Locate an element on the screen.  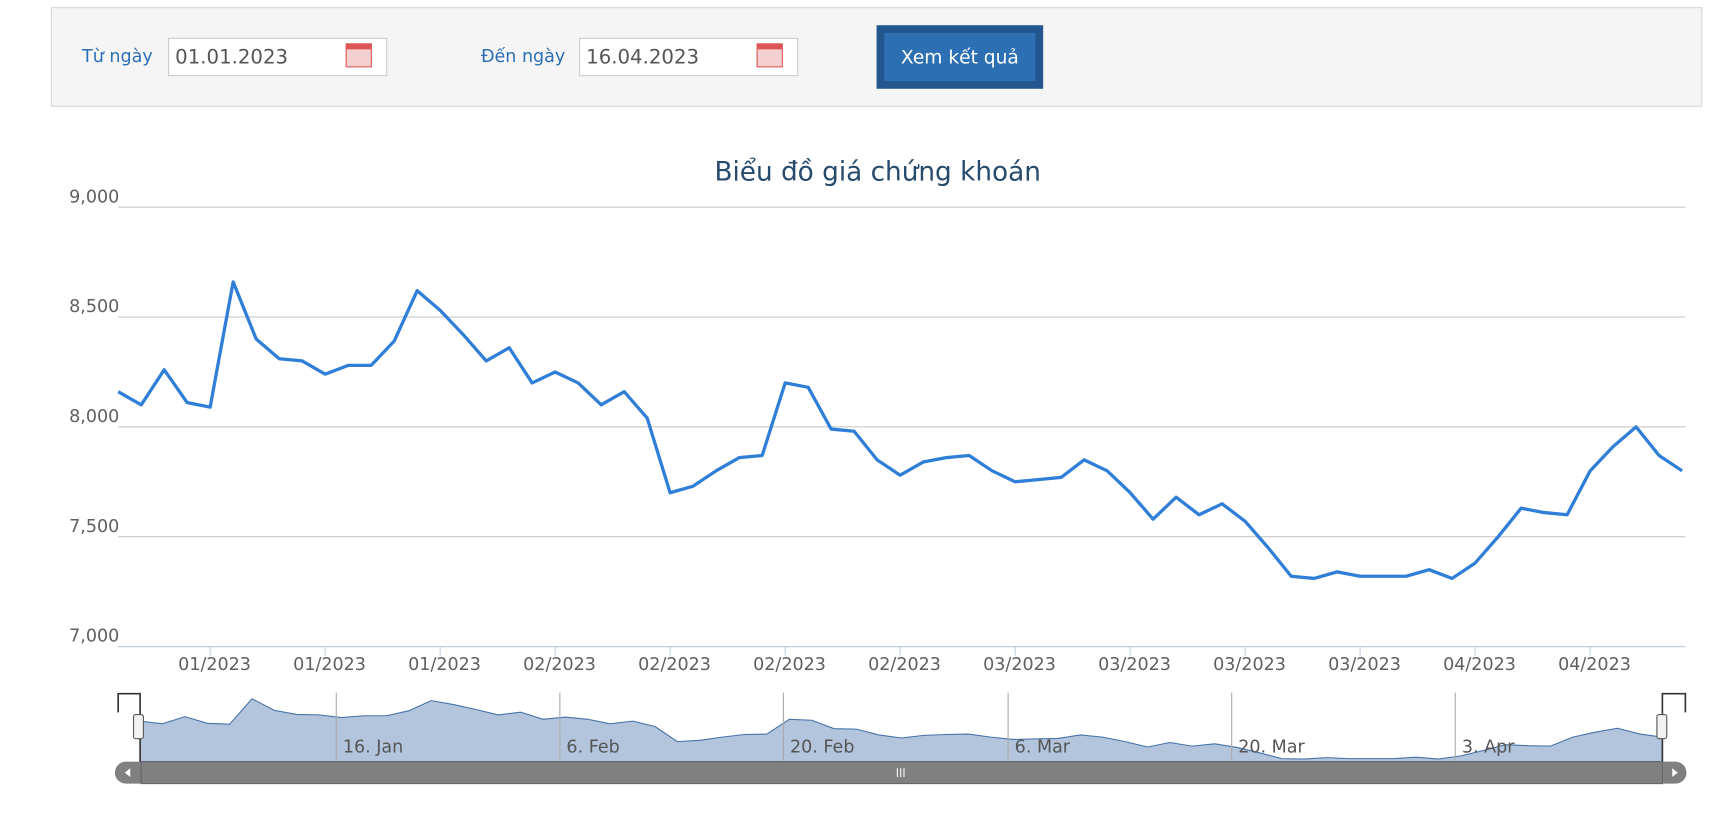
navigator-label: 3. Apr is located at coordinates (1488, 747).